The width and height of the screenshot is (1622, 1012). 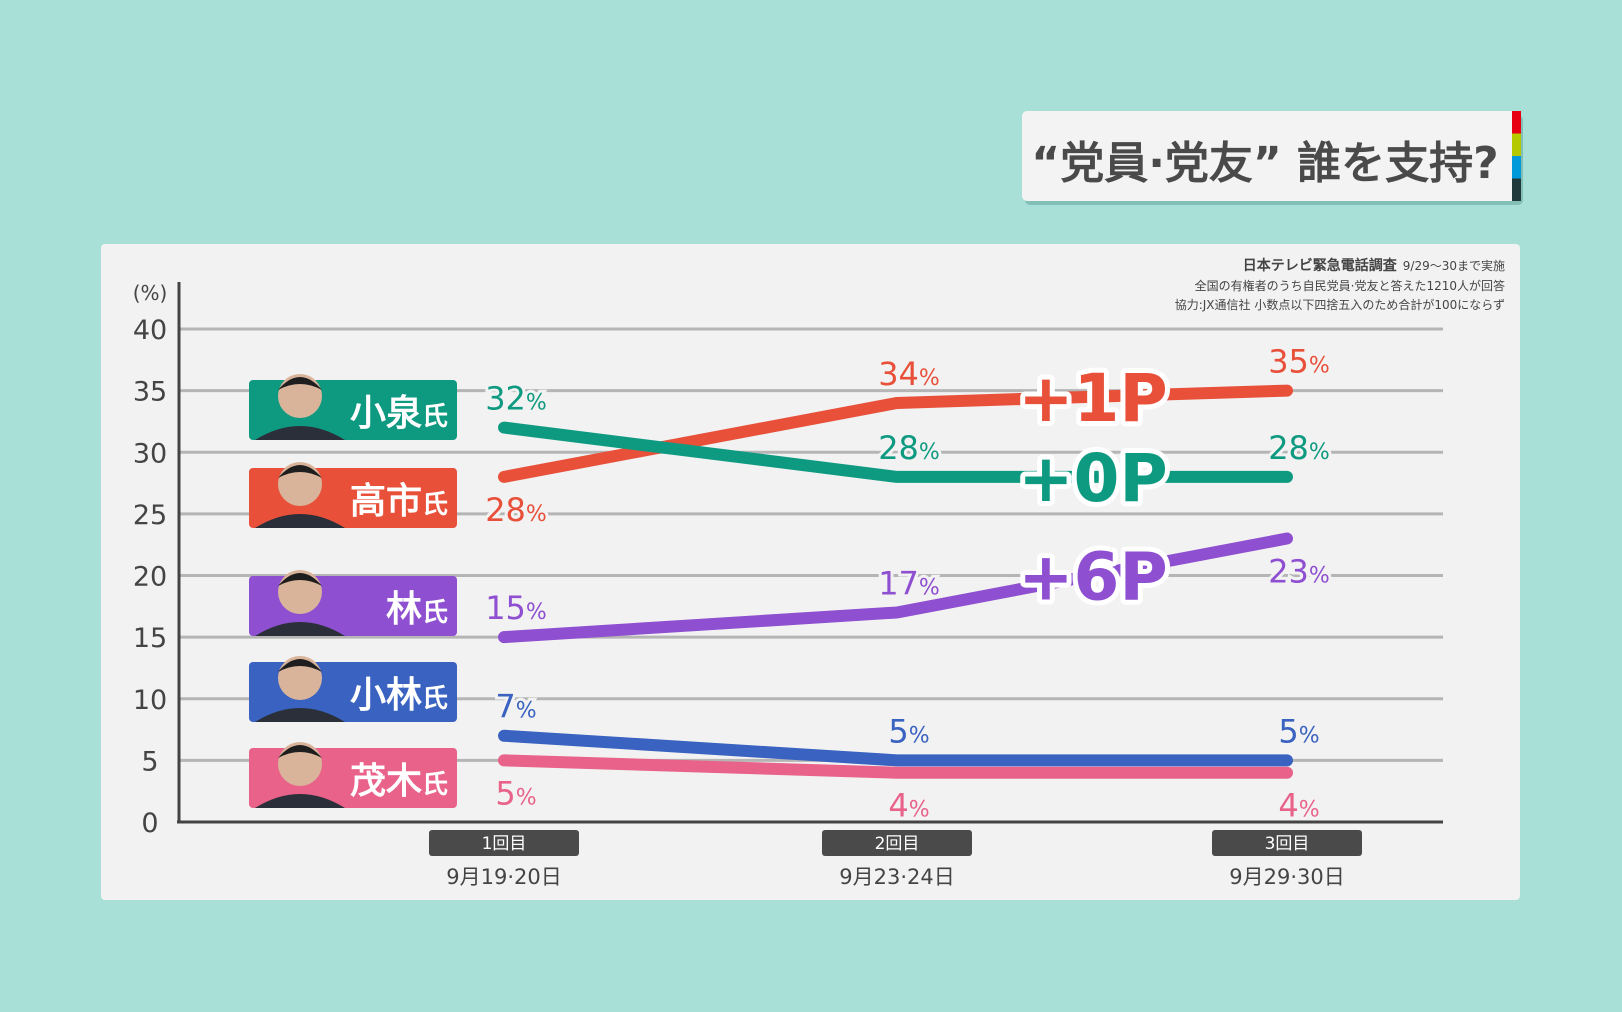 I want to click on y-tick-label: 20, so click(x=150, y=577).